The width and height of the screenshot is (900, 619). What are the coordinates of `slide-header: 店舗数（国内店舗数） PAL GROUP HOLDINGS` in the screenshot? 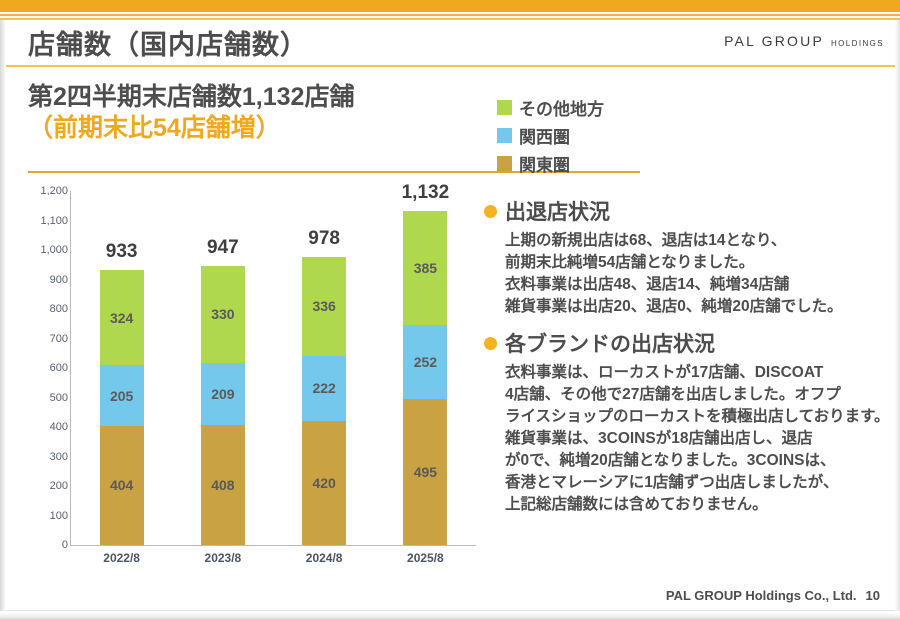 It's located at (450, 42).